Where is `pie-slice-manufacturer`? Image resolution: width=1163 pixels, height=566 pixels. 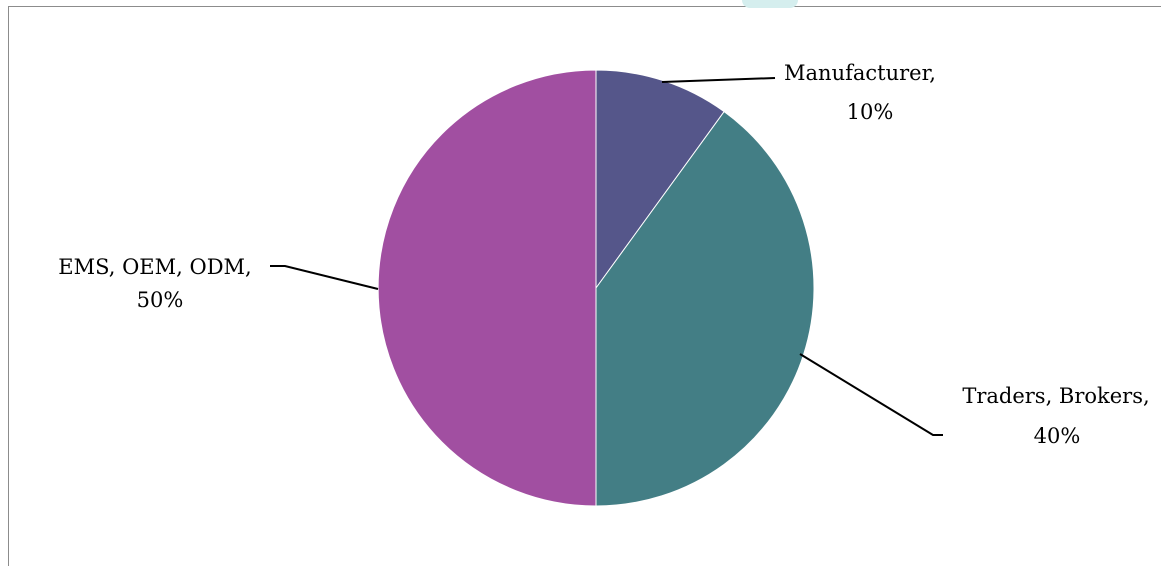 pie-slice-manufacturer is located at coordinates (660, 179).